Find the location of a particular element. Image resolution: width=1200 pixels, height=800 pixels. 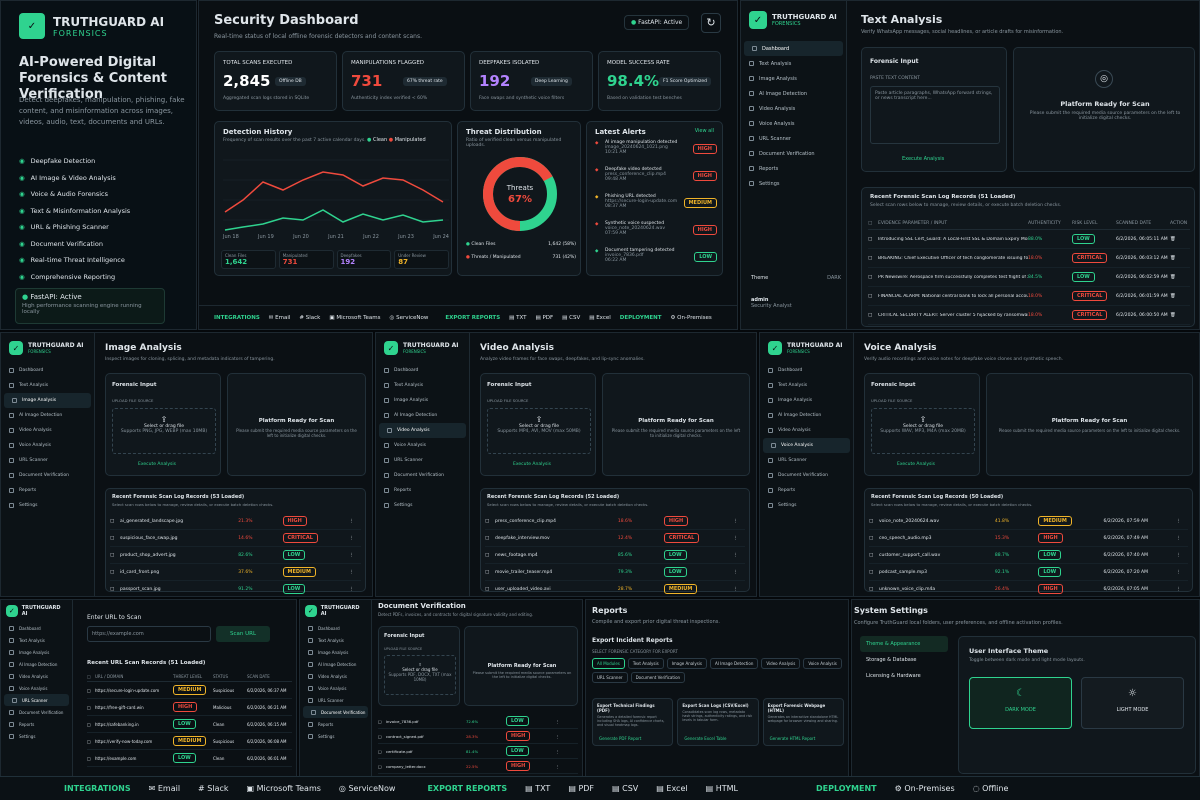

generate-button: Generate Excel Table is located at coordinates (705, 738).